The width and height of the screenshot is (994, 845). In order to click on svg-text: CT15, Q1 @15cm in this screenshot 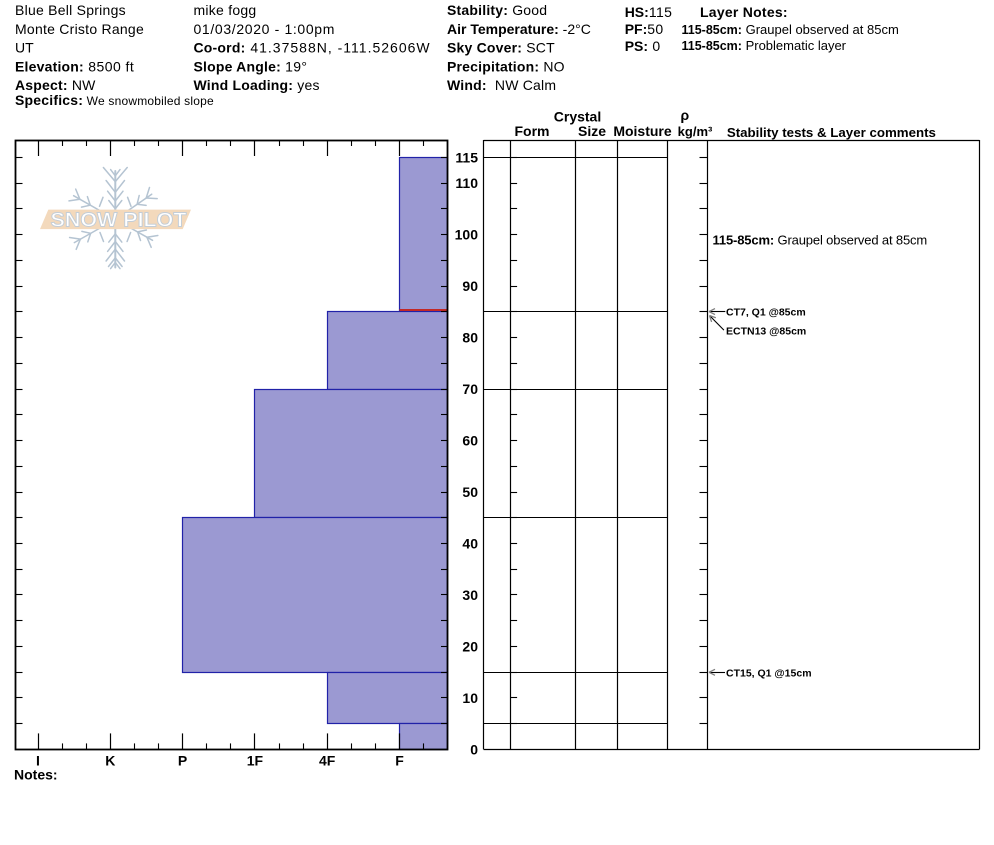, I will do `click(769, 673)`.